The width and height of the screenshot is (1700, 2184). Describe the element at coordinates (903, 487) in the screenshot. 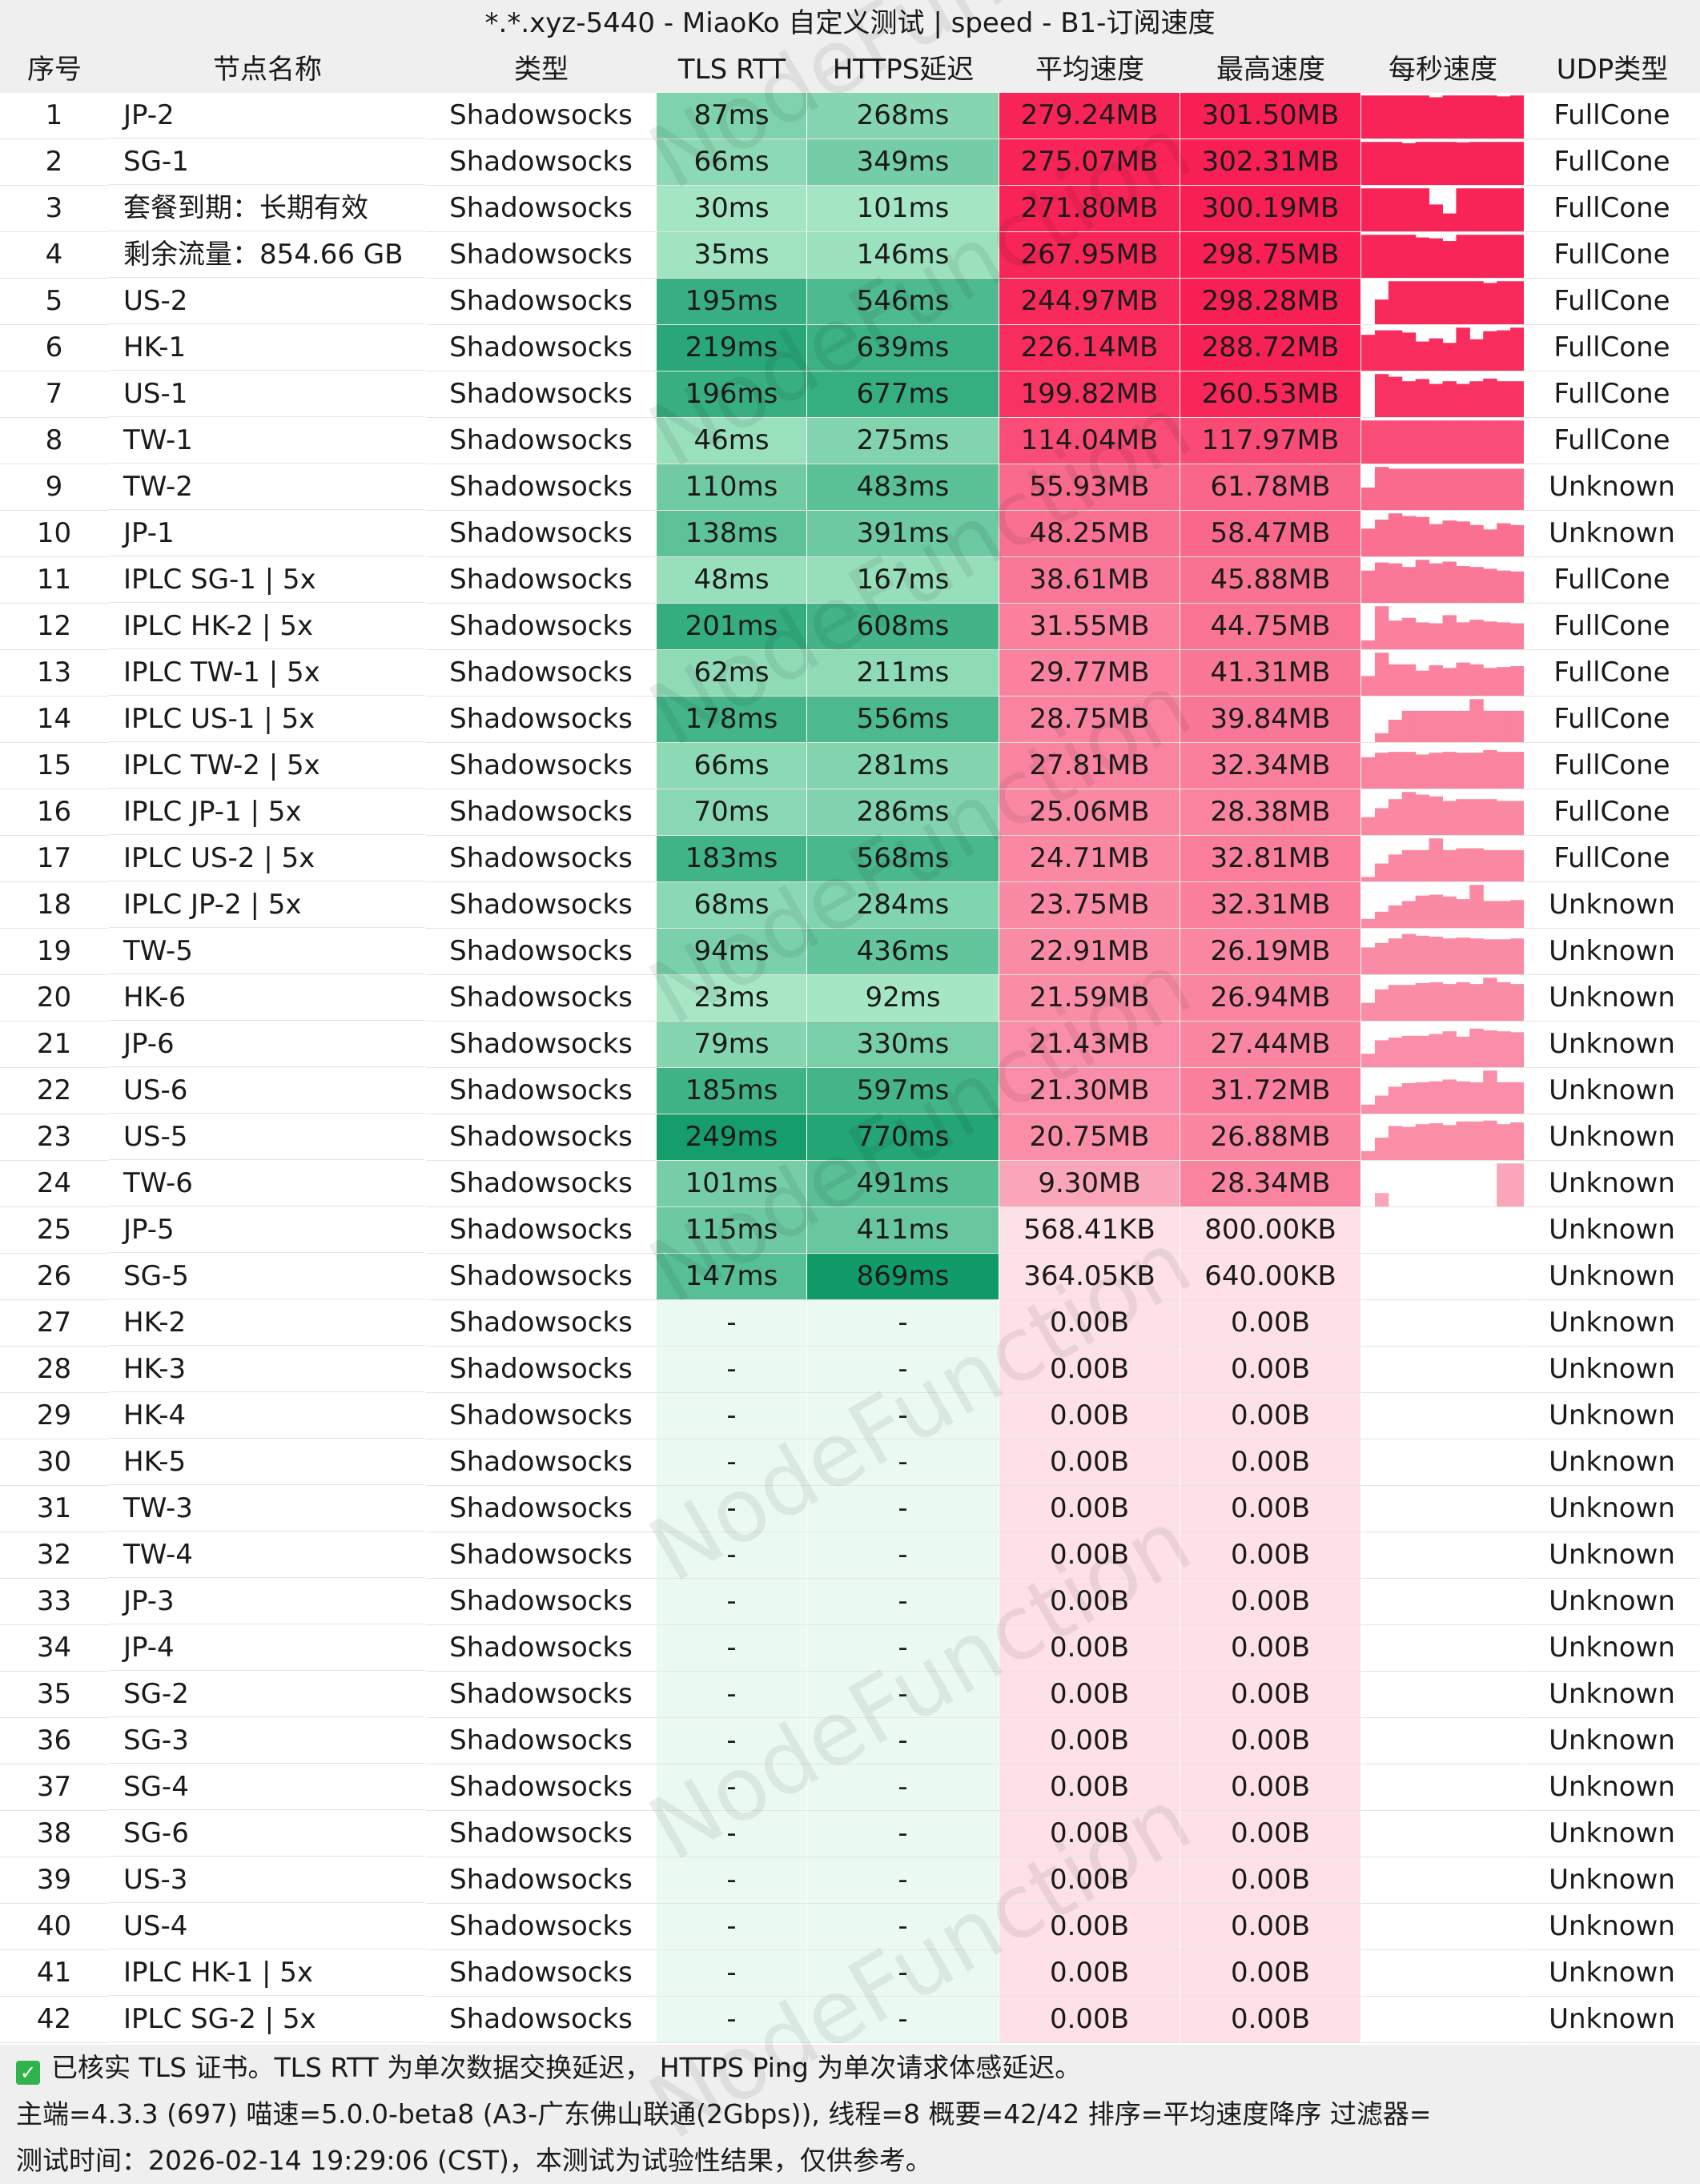

I see `cell-https-delay: 483ms` at that location.